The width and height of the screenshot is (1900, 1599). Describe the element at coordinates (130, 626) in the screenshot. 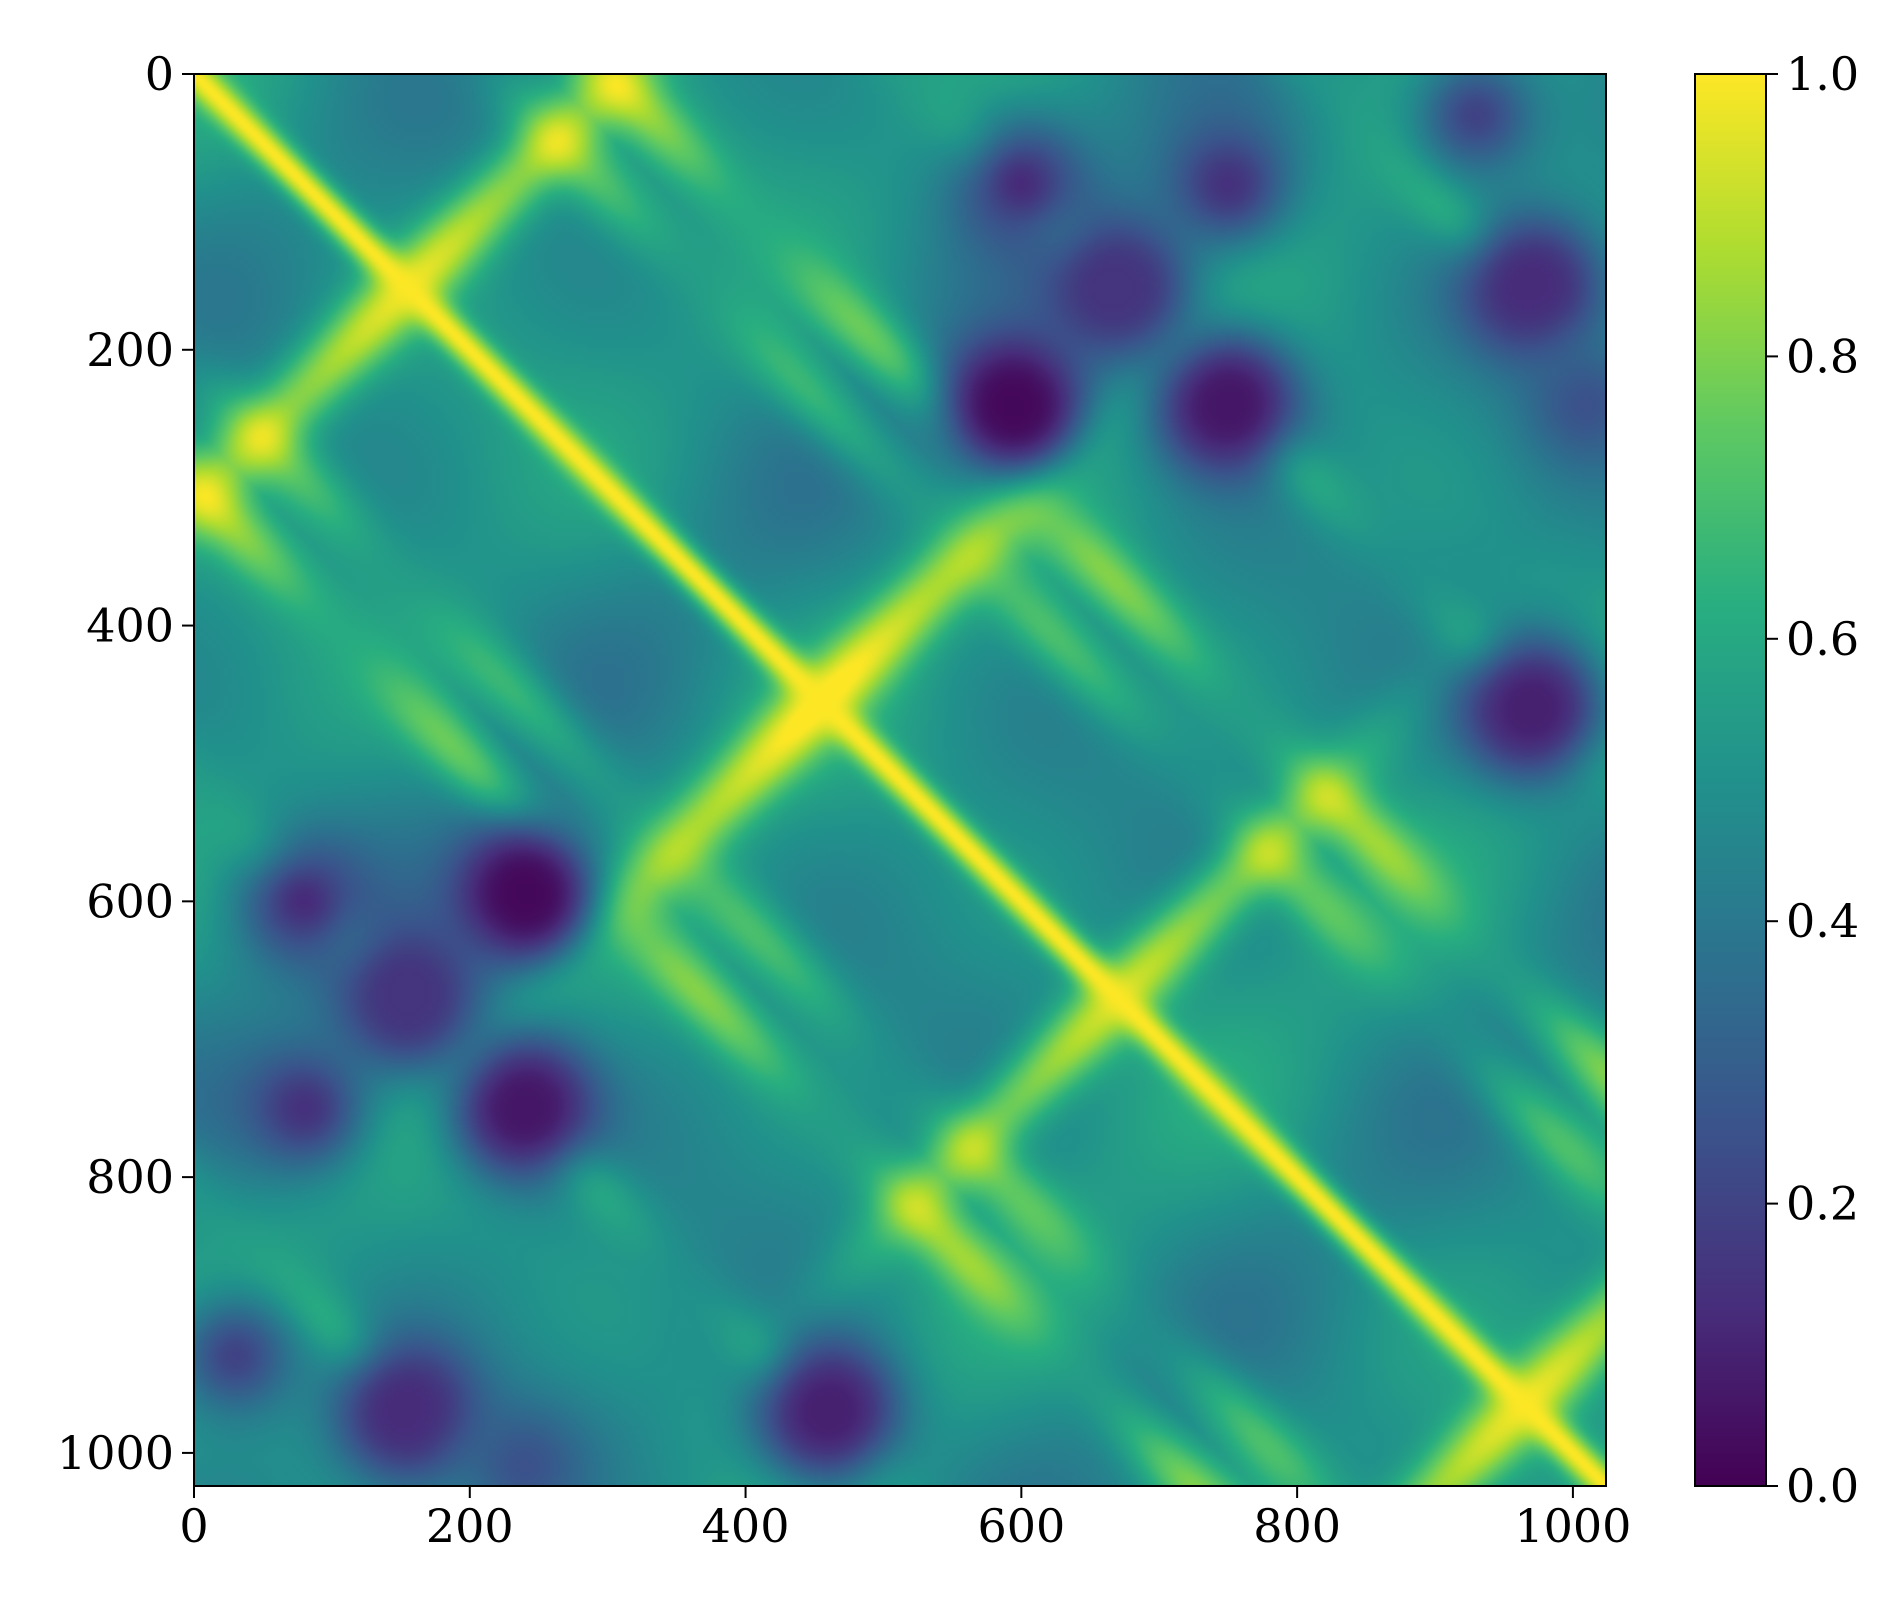

I see `y-tick-label: 400` at that location.